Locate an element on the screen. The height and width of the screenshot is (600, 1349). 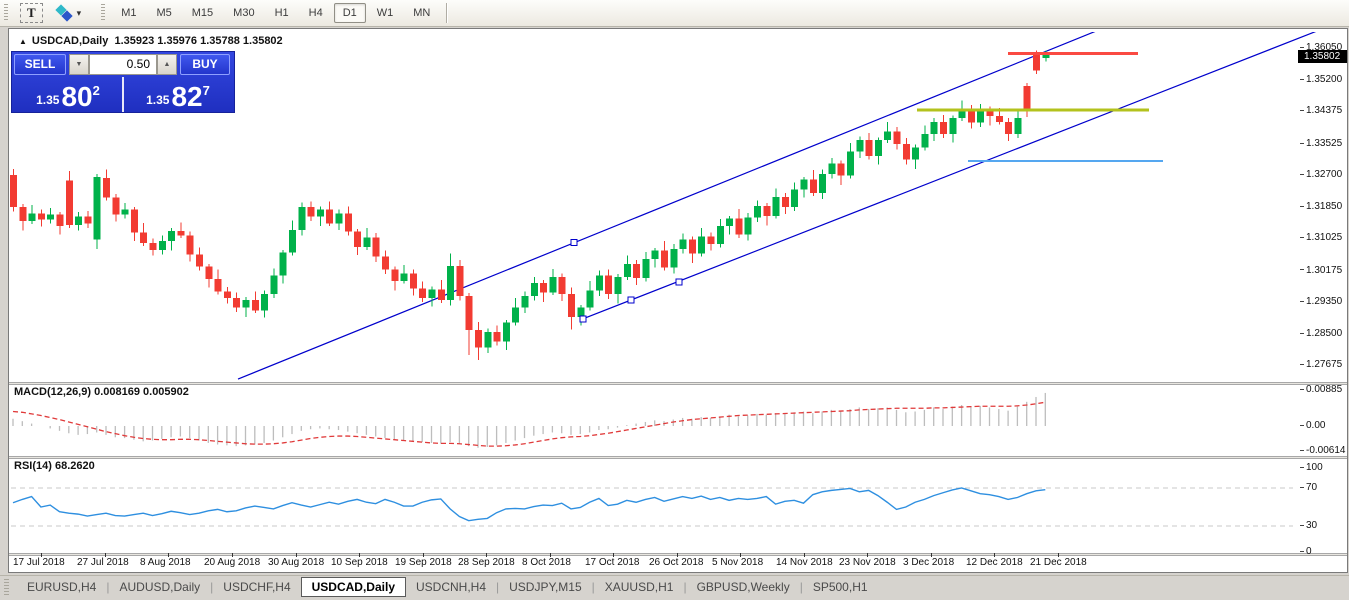
timeframe-mn: MN is located at coordinates (422, 13).